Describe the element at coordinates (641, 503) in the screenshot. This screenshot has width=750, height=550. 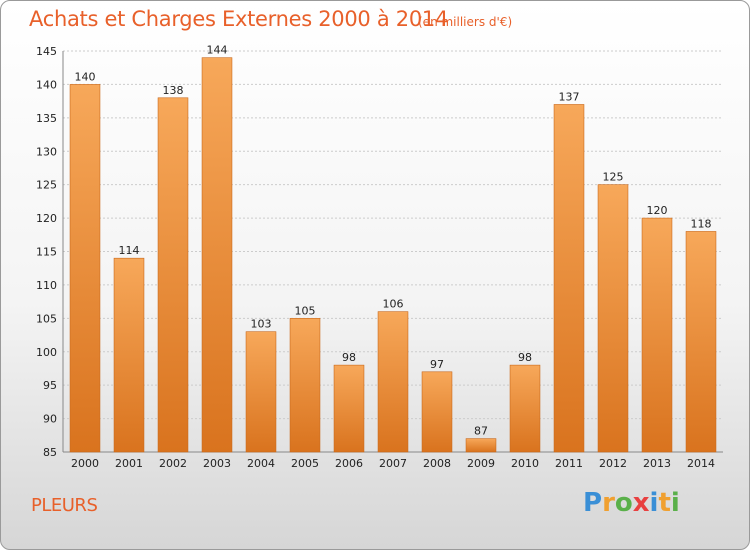
I see `logo-letter: x` at that location.